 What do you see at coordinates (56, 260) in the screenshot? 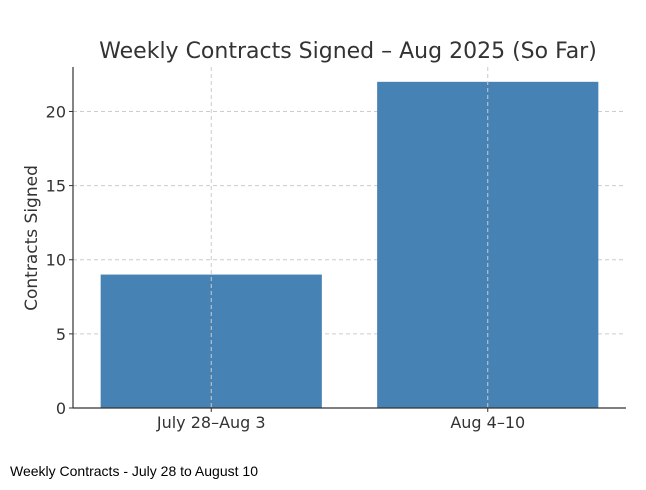
I see `y-tick-label: 10` at bounding box center [56, 260].